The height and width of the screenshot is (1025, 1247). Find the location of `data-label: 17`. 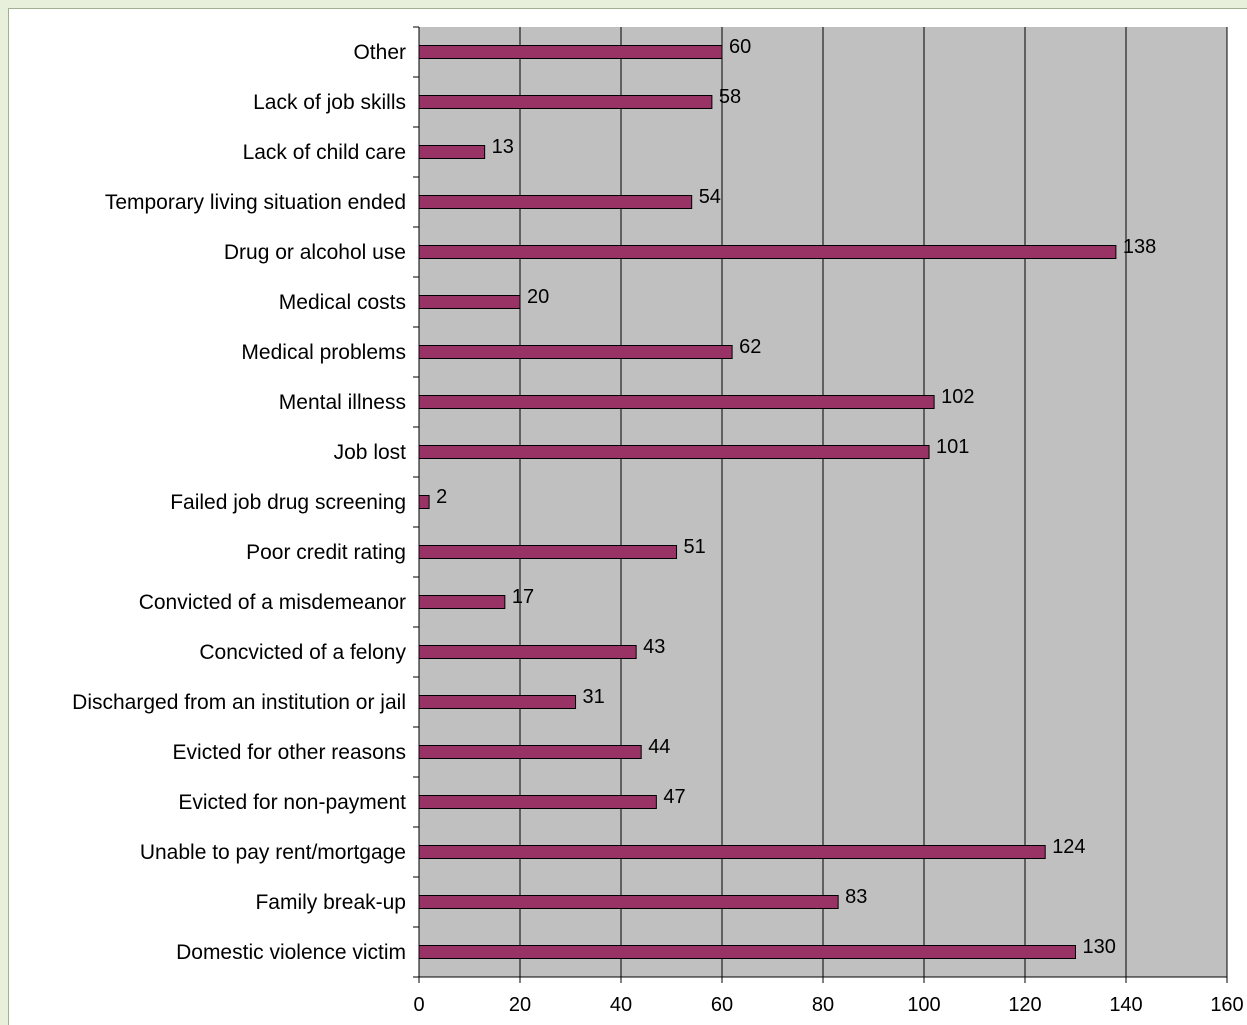

data-label: 17 is located at coordinates (523, 597).